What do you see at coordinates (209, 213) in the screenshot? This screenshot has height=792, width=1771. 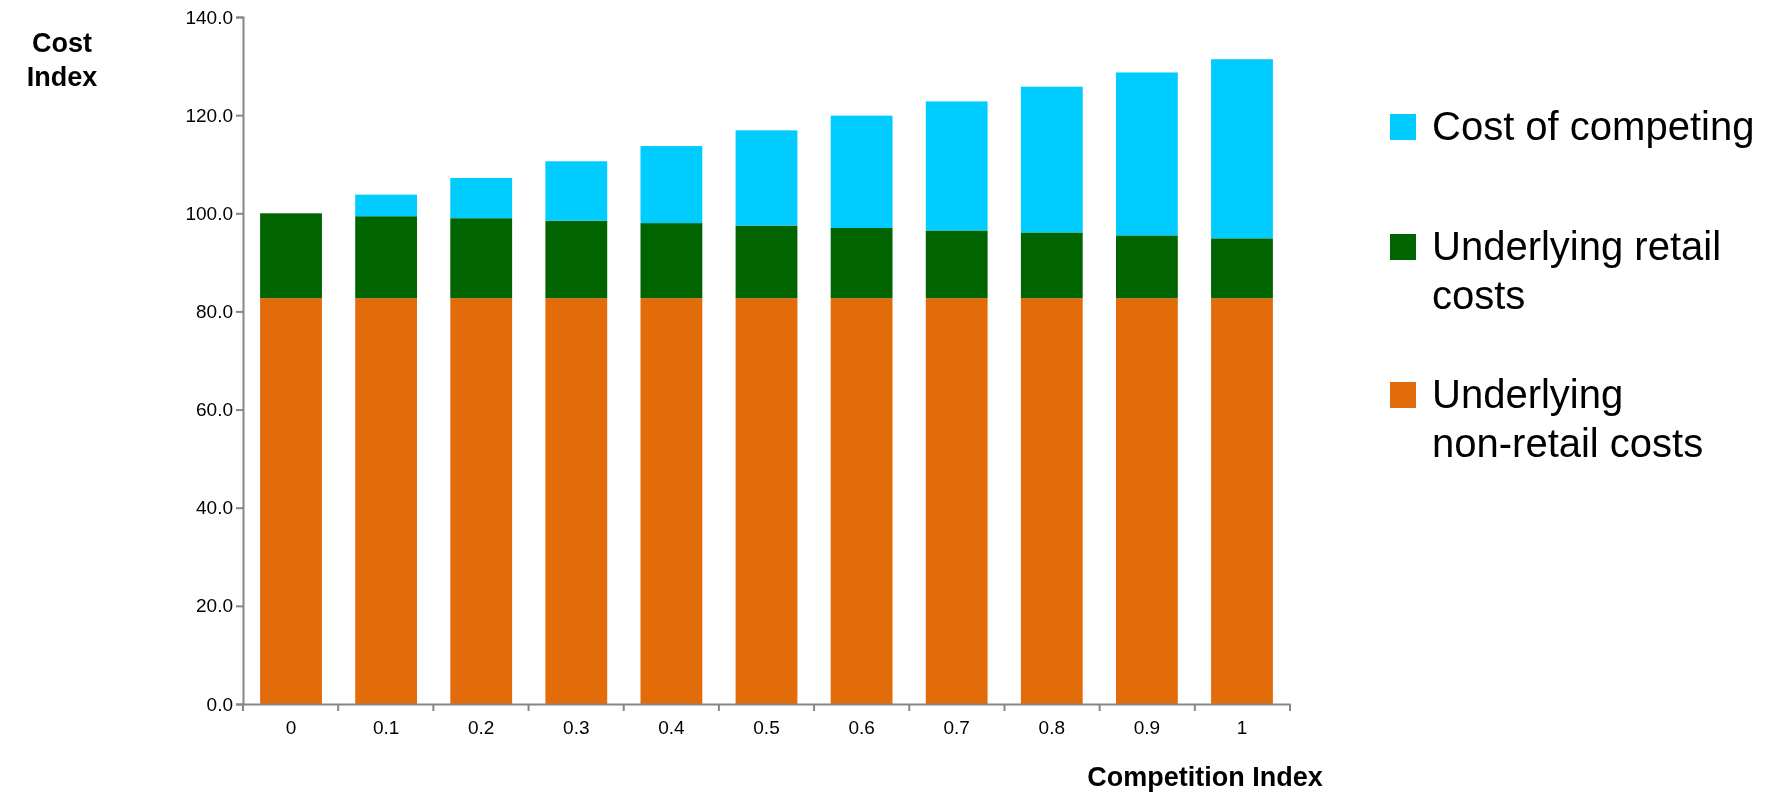 I see `y-tick-label: 100.0` at bounding box center [209, 213].